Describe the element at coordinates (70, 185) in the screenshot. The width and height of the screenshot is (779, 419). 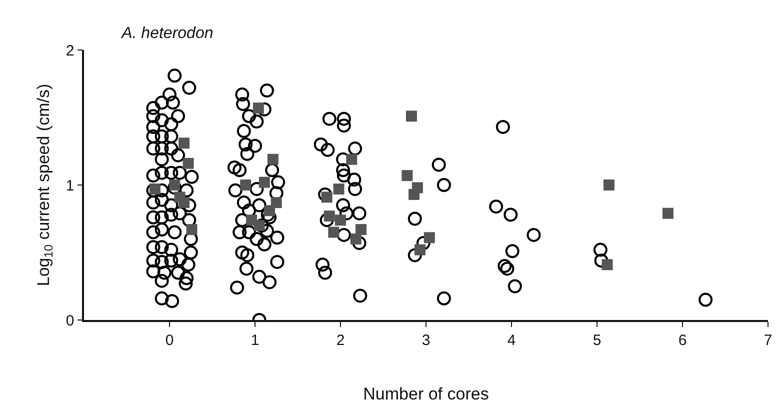
I see `y-tick-label: 1` at that location.